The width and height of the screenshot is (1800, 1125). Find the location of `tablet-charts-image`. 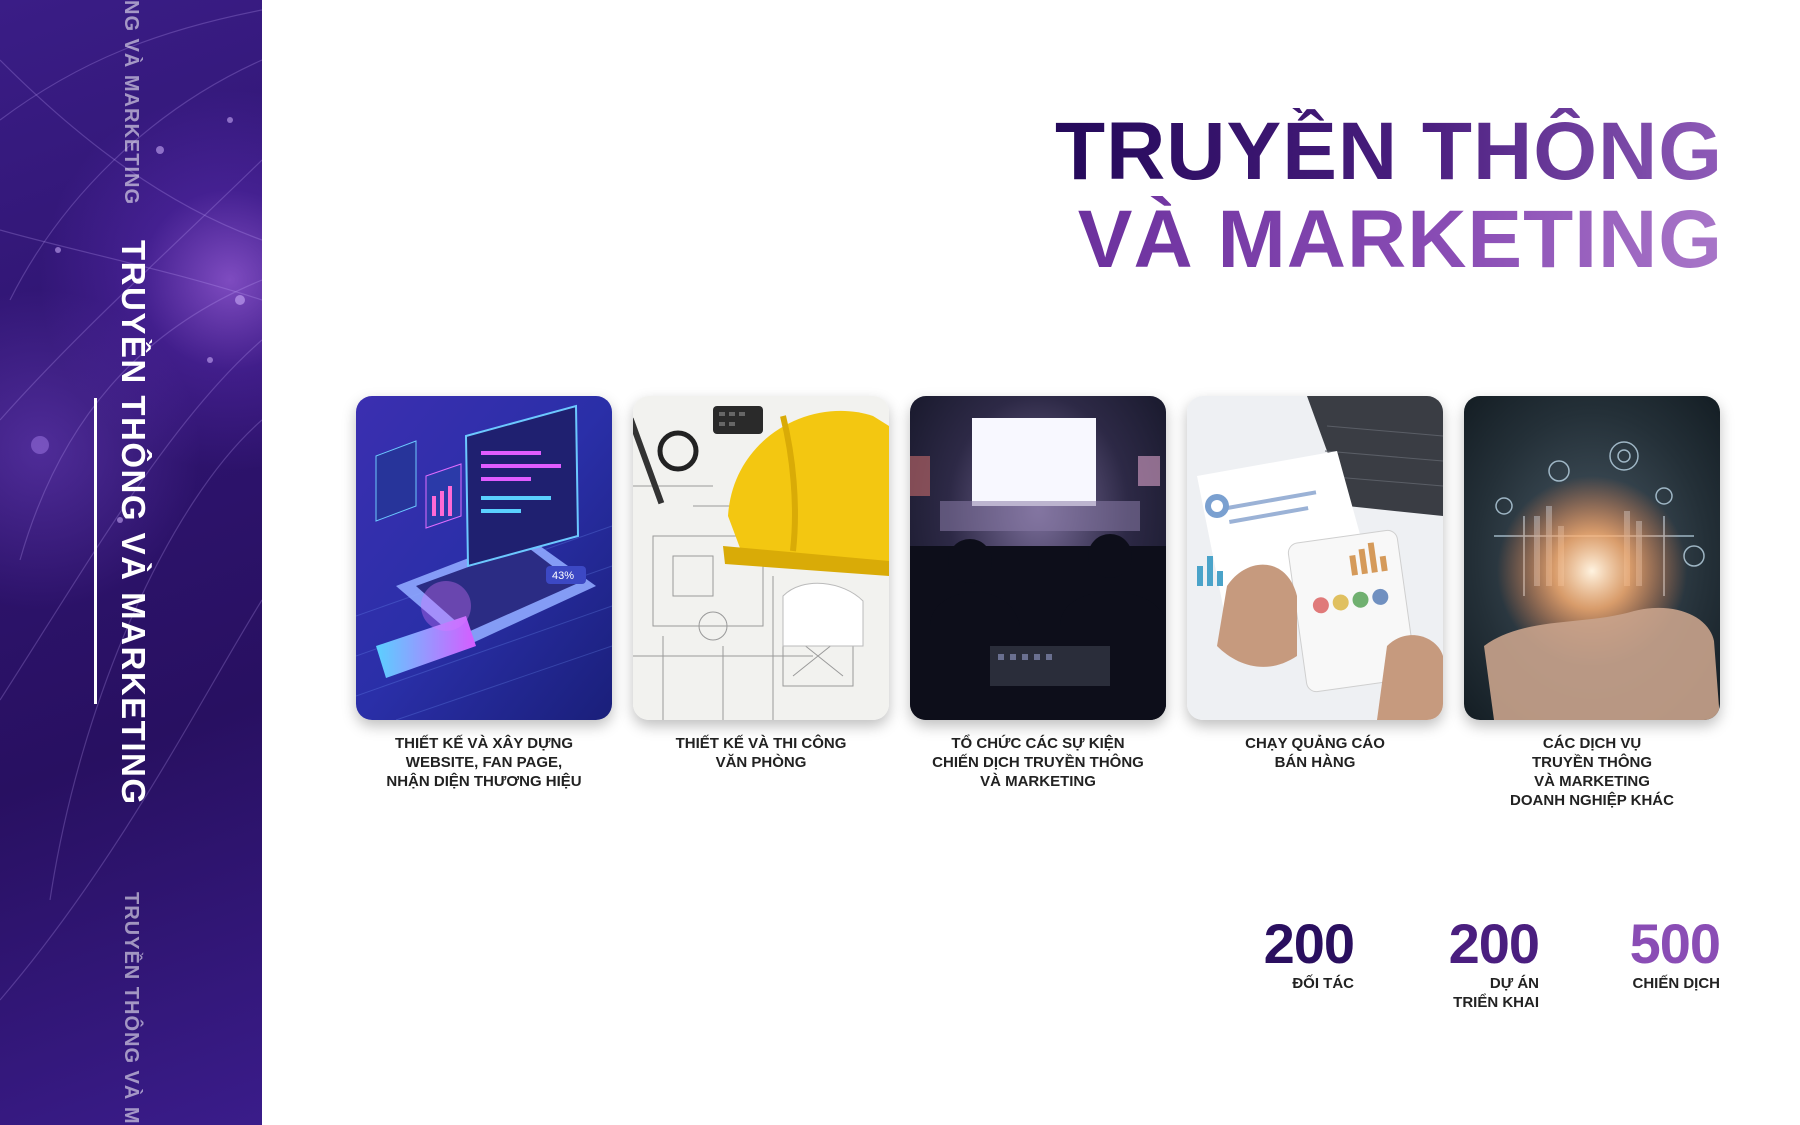

tablet-charts-image is located at coordinates (1315, 558).